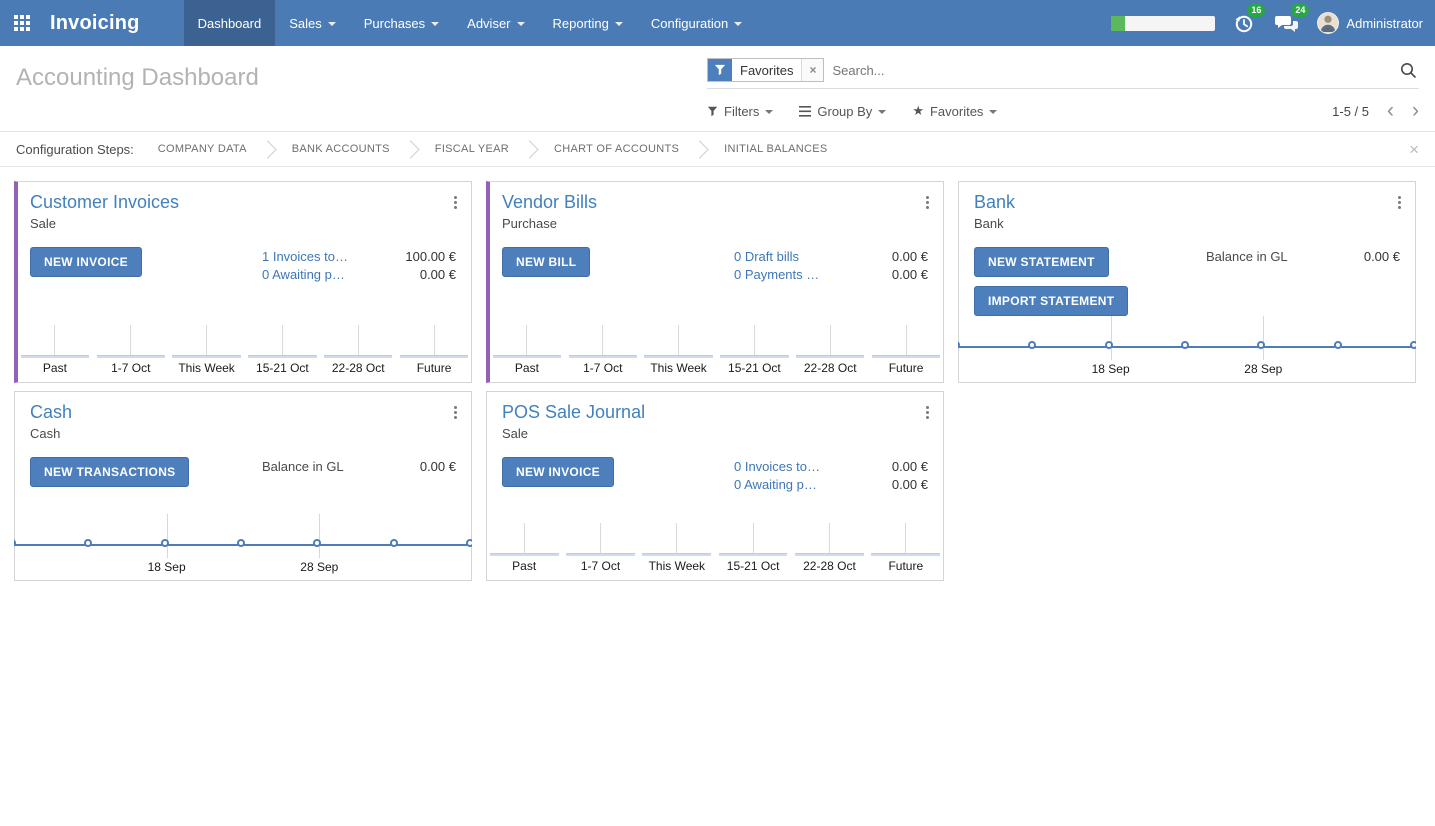 Image resolution: width=1435 pixels, height=826 pixels. Describe the element at coordinates (105, 202) in the screenshot. I see `card-title-link: Customer Invoices` at that location.